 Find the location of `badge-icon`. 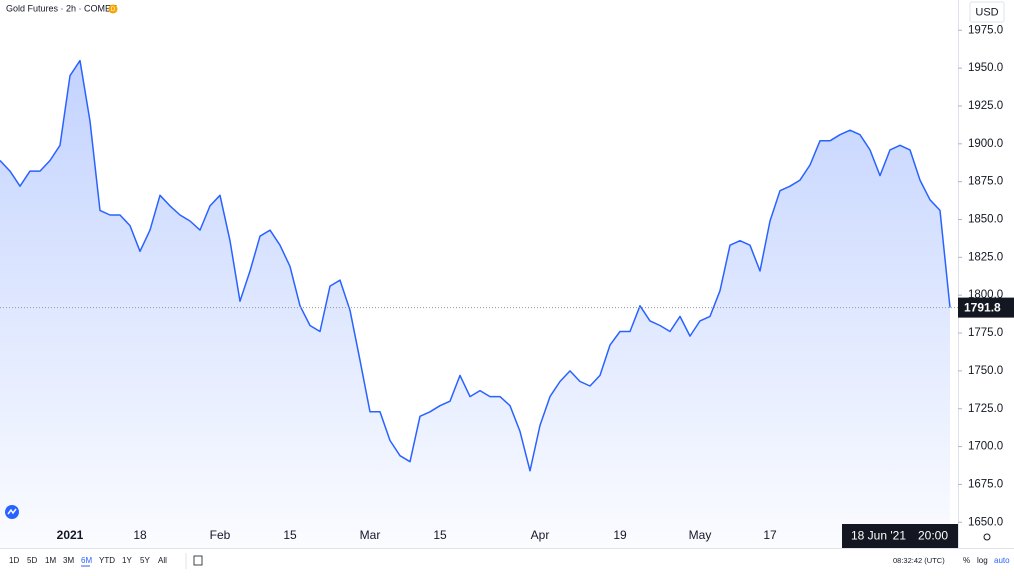

badge-icon is located at coordinates (113, 9).